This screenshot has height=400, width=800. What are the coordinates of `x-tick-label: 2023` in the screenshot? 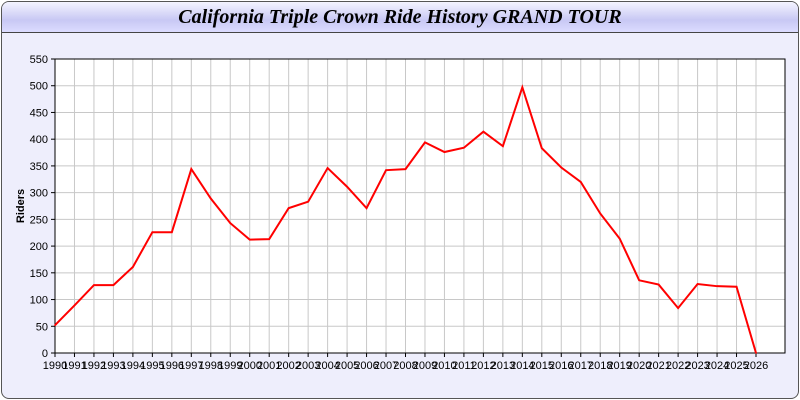 It's located at (697, 366).